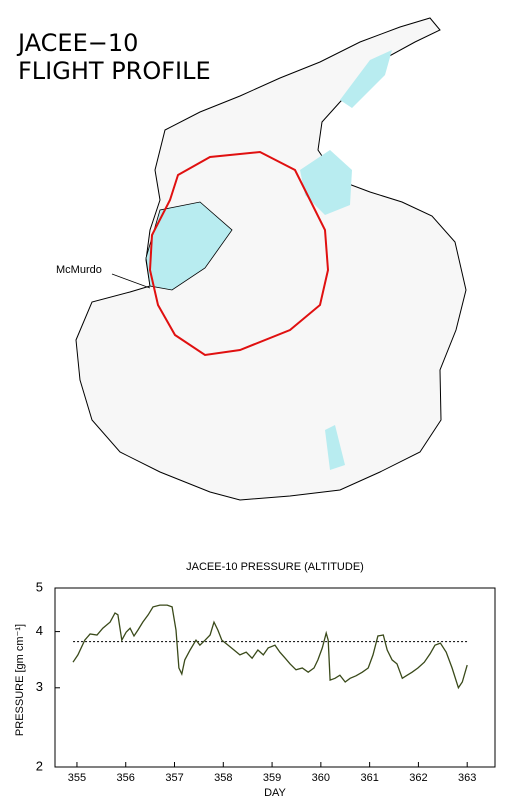 Image resolution: width=517 pixels, height=803 pixels. I want to click on map-title: JACEE−10, so click(77, 43).